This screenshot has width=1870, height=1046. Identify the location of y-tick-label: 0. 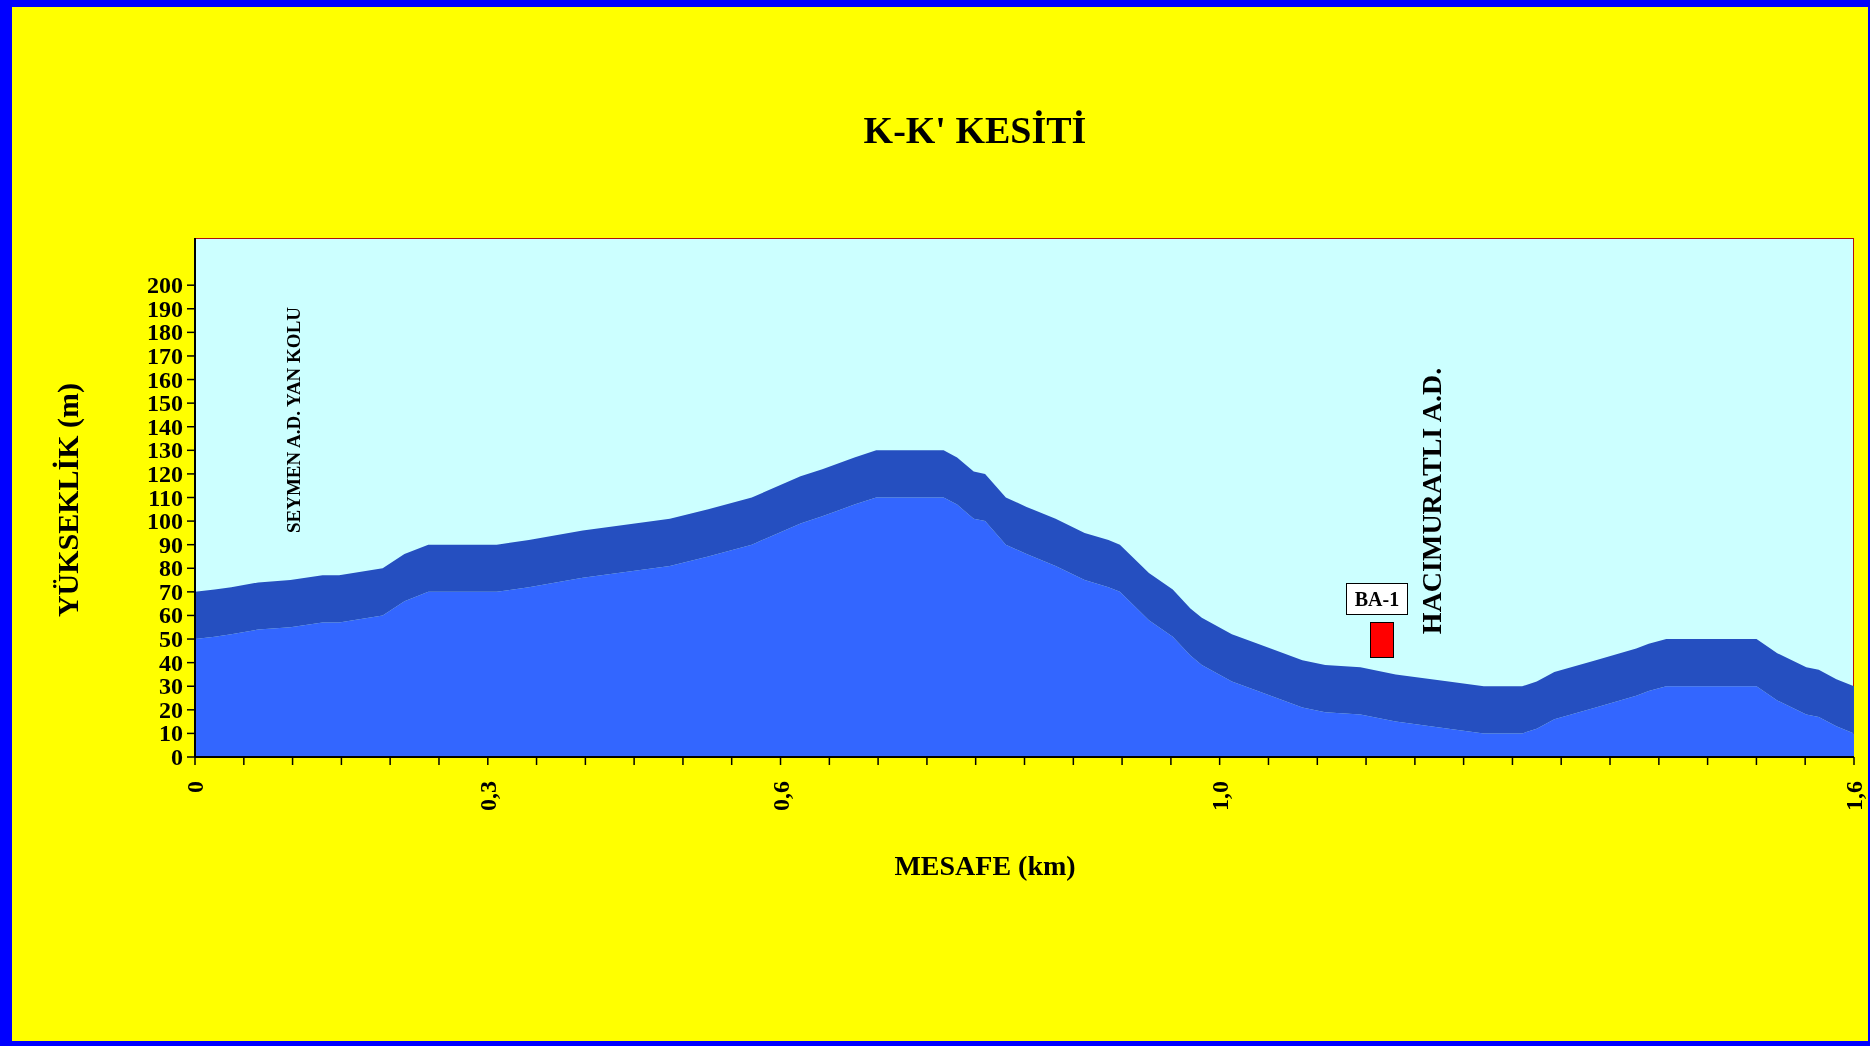
(177, 757).